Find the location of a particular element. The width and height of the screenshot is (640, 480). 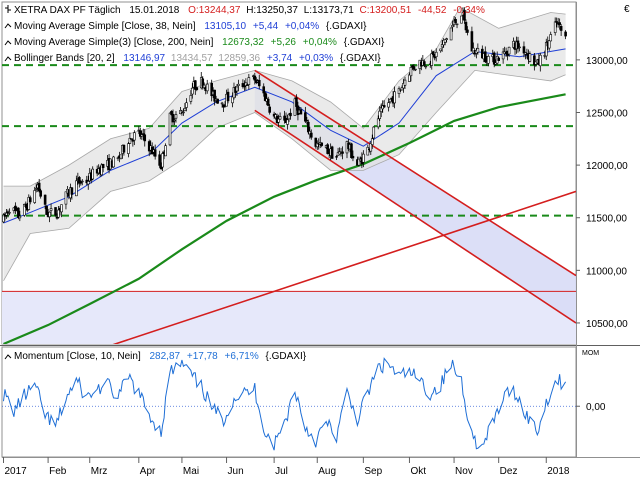

legend-momentum-change-pct: +6,71% is located at coordinates (242, 356).